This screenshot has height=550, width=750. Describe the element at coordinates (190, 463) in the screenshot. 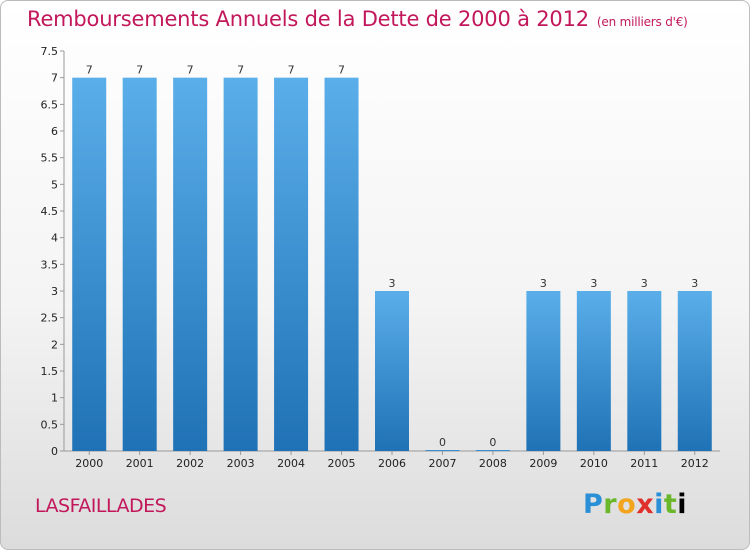

I see `x-tick-label-2002: 2002` at that location.